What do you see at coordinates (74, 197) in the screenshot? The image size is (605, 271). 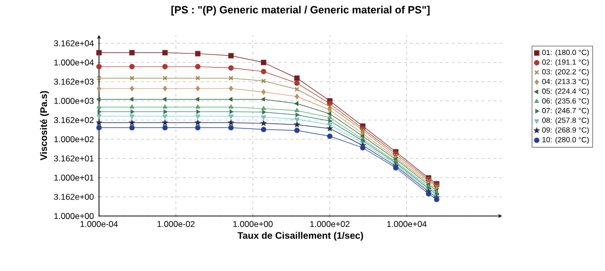 I see `y-tick-label: 3.162e+00` at bounding box center [74, 197].